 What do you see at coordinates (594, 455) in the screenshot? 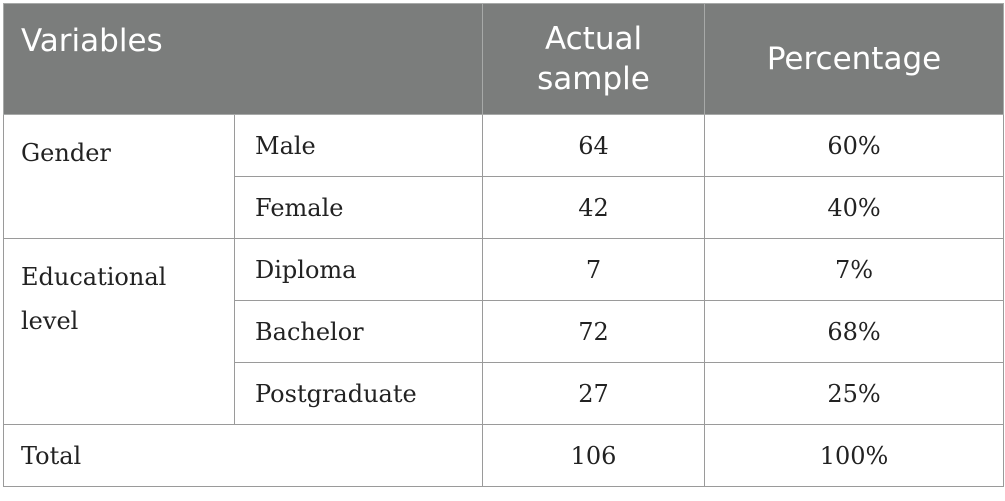
I see `total-sample-cell: 106` at bounding box center [594, 455].